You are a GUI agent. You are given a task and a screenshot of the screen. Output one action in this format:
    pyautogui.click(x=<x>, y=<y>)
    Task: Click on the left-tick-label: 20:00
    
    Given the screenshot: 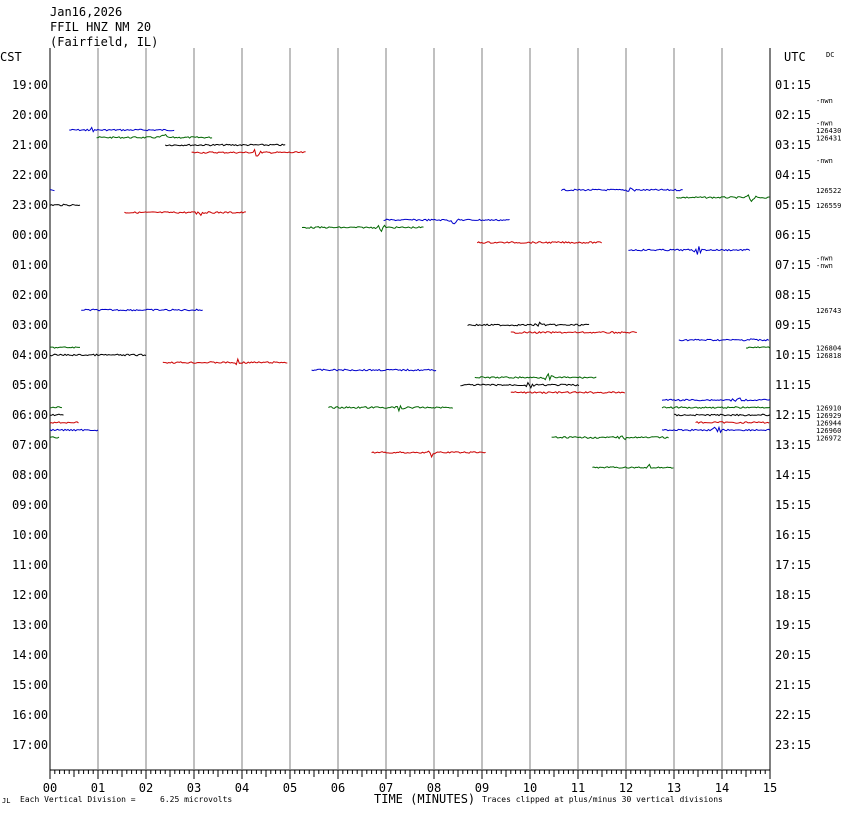 What is the action you would take?
    pyautogui.click(x=30, y=115)
    